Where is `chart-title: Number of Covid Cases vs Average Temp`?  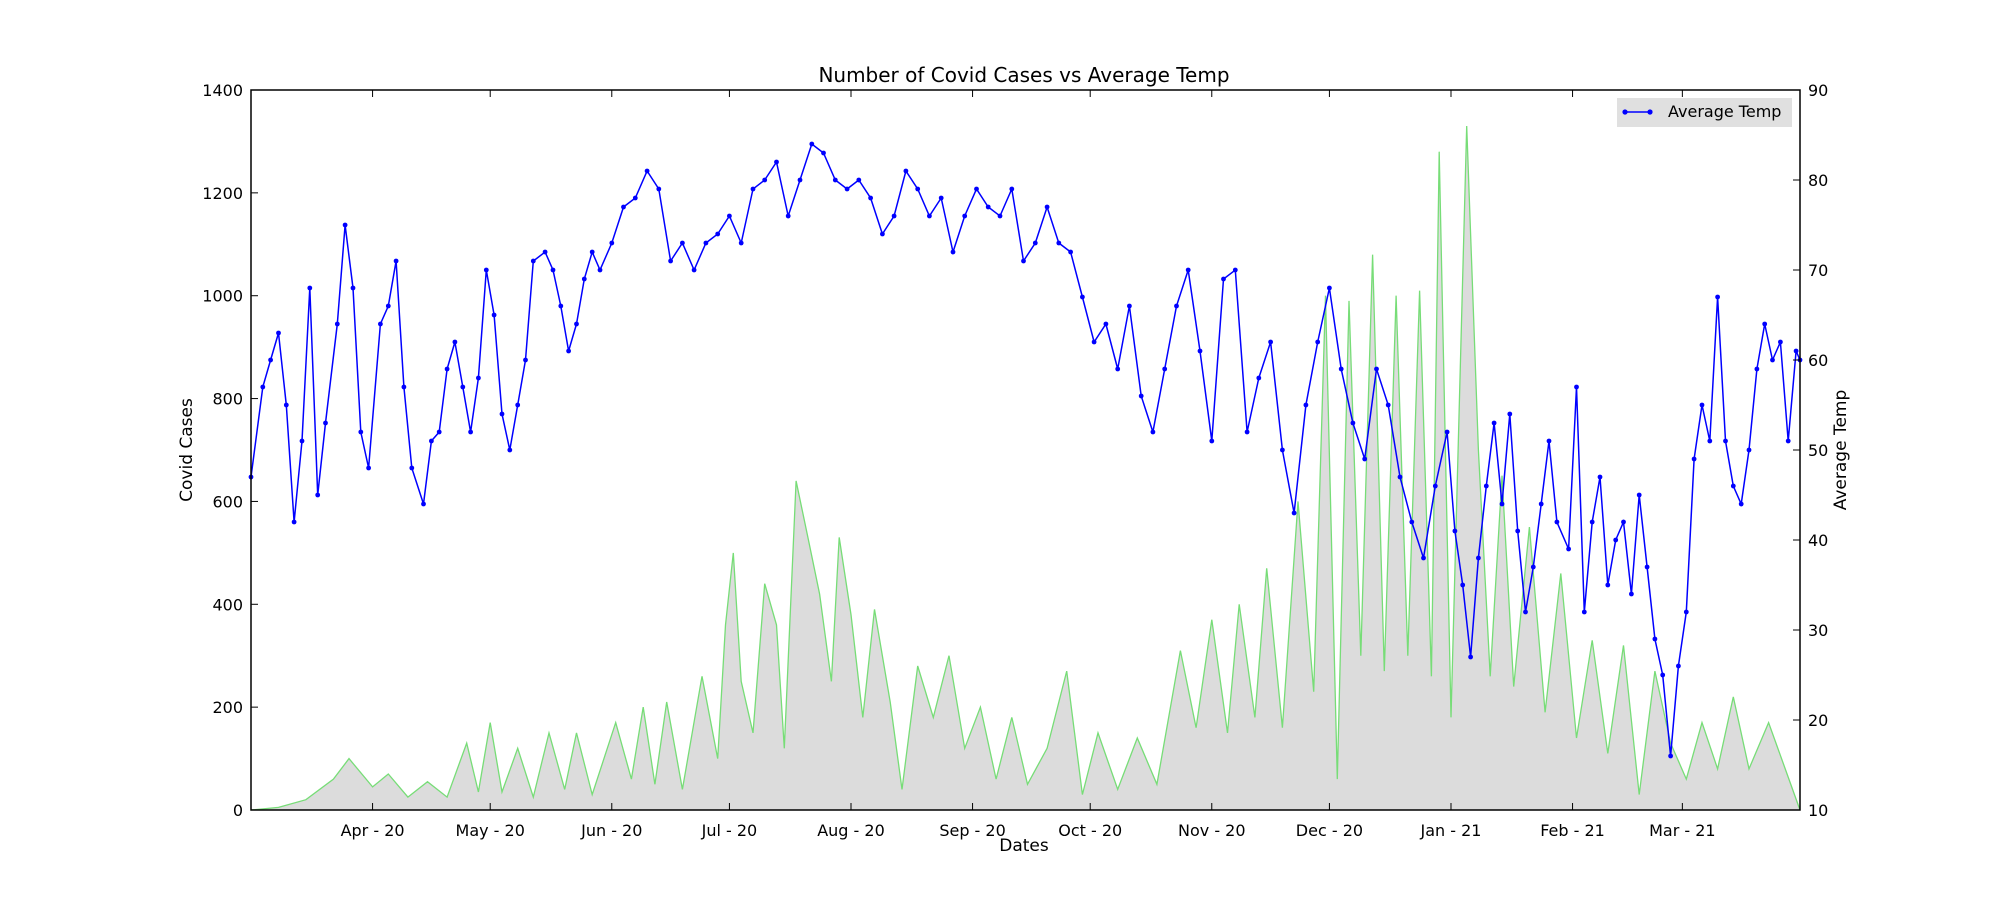 chart-title: Number of Covid Cases vs Average Temp is located at coordinates (1023, 75).